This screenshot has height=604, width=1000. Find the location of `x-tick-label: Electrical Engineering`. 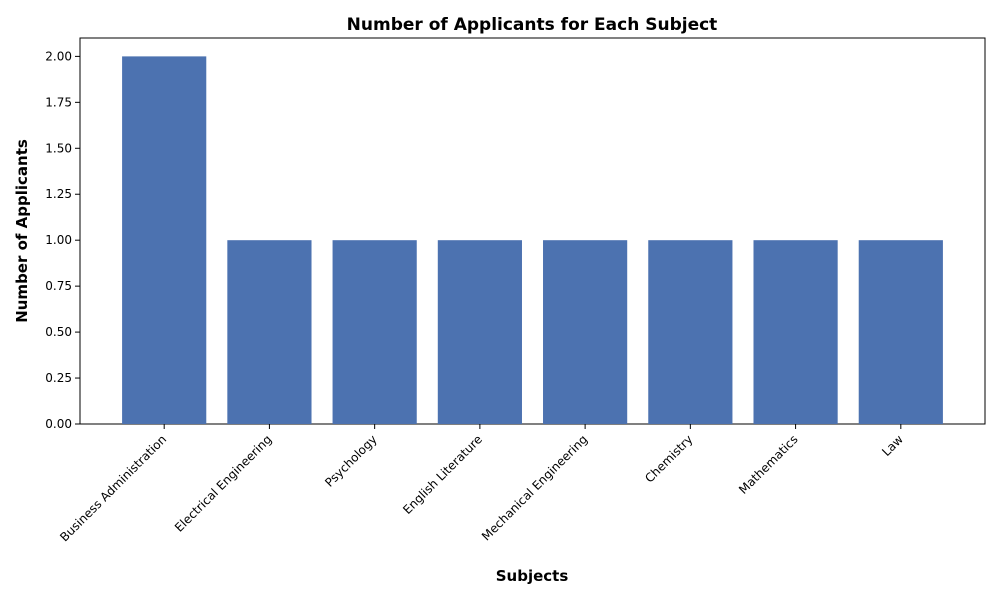

x-tick-label: Electrical Engineering is located at coordinates (223, 483).